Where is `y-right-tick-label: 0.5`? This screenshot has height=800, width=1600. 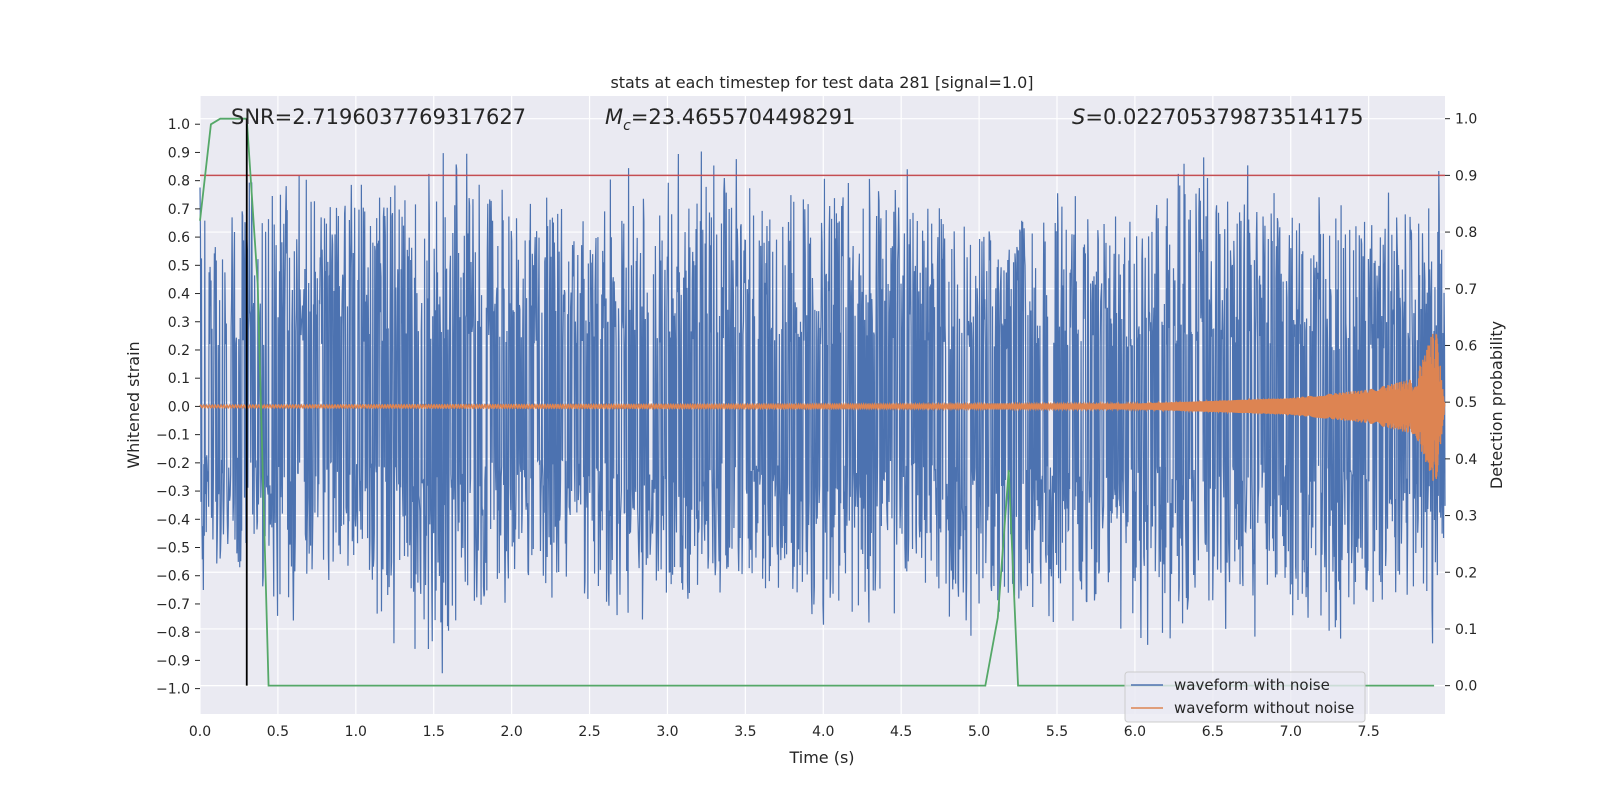
y-right-tick-label: 0.5 is located at coordinates (1466, 403).